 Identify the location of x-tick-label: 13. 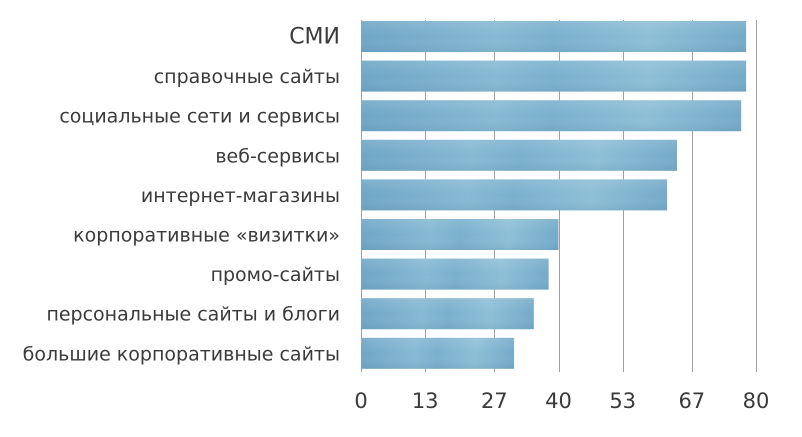
(425, 401).